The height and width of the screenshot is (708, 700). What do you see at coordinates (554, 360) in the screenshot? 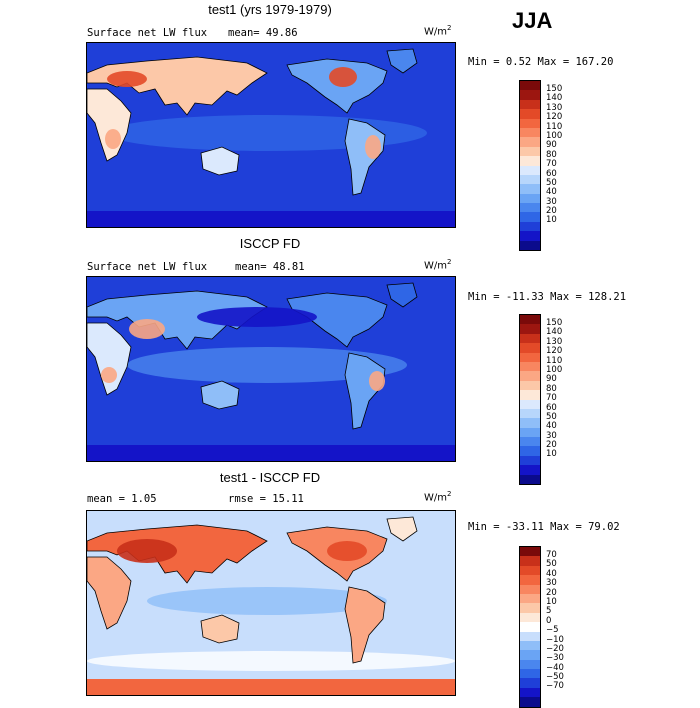
I see `colorbar-tick-label: 110` at bounding box center [554, 360].